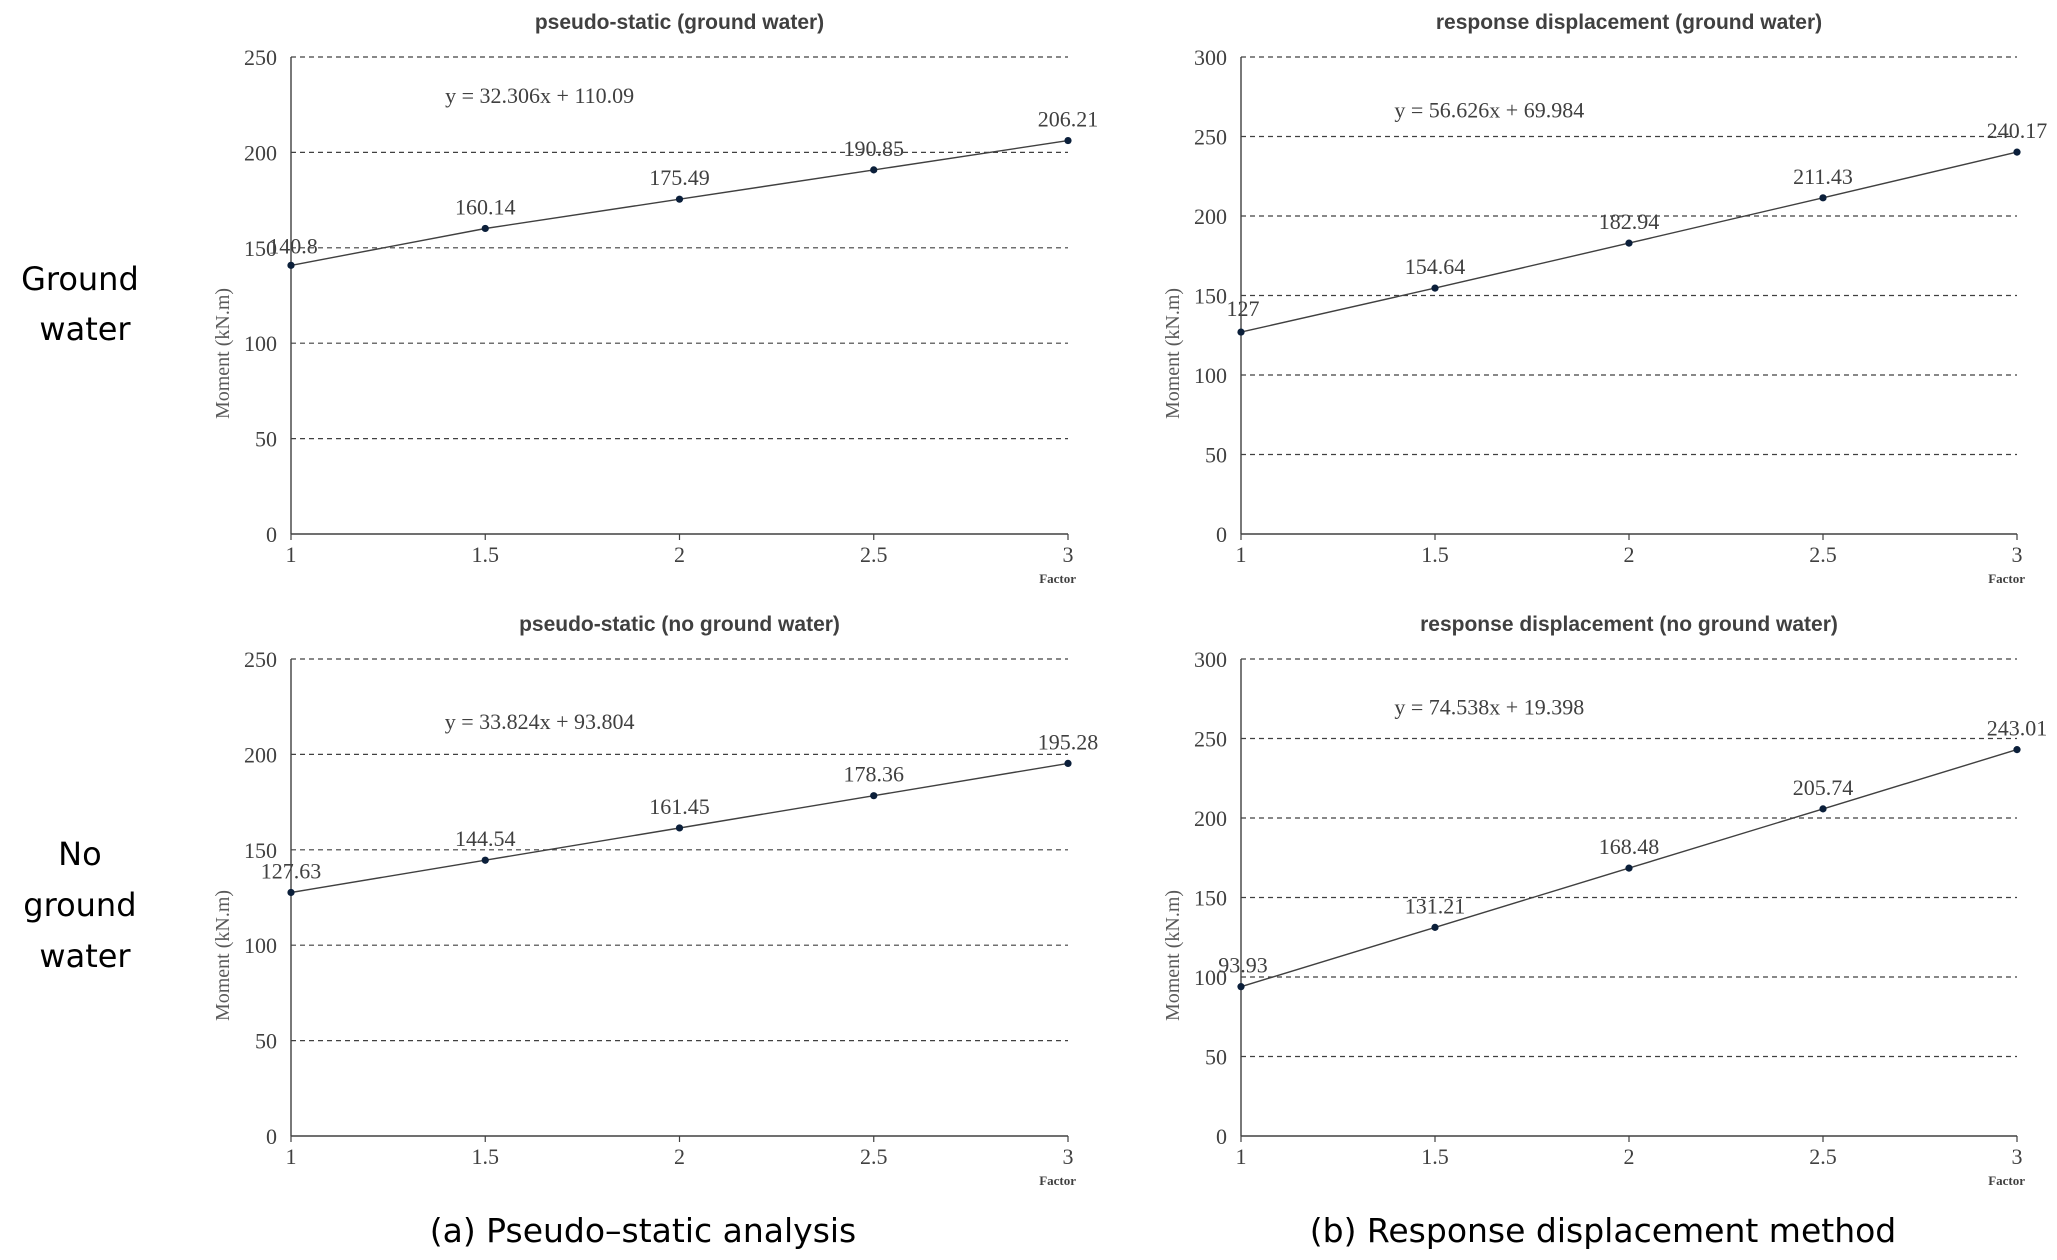  I want to click on data-label: 211.43, so click(1823, 176).